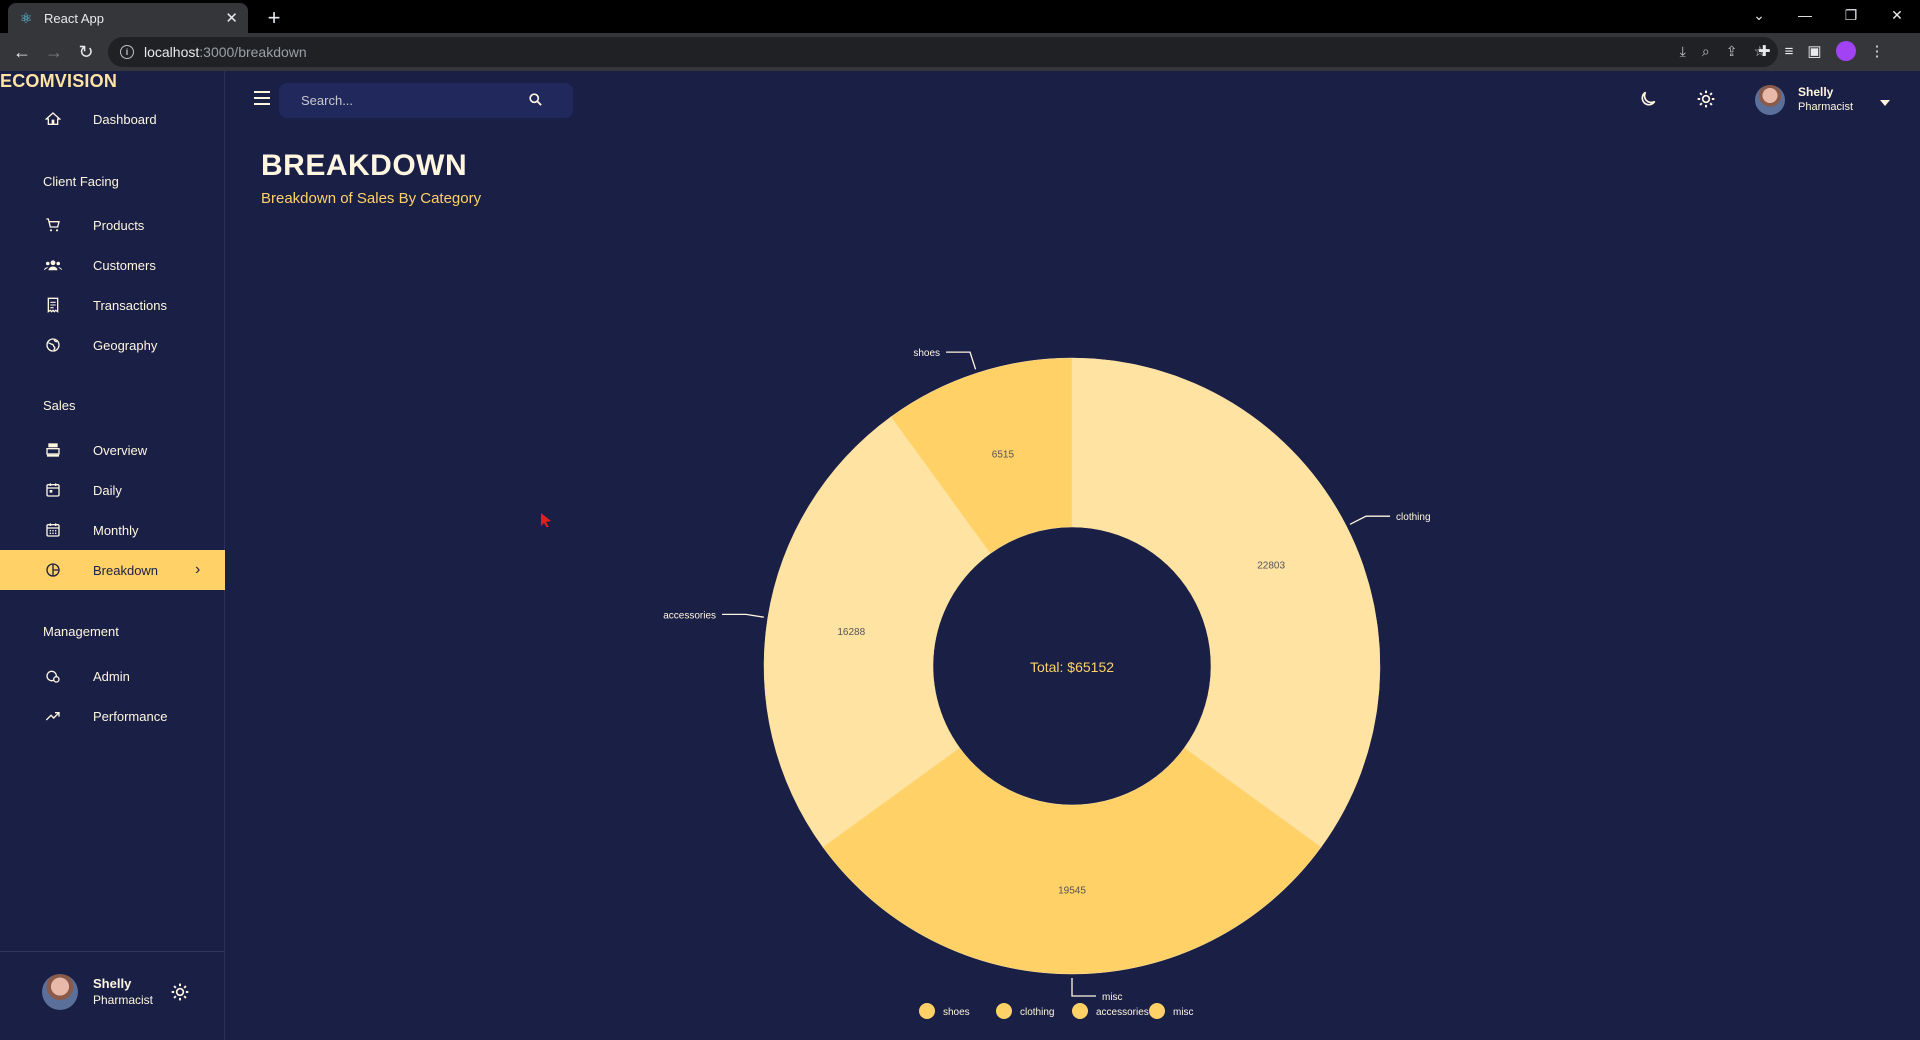  Describe the element at coordinates (53, 119) in the screenshot. I see `home-icon` at that location.